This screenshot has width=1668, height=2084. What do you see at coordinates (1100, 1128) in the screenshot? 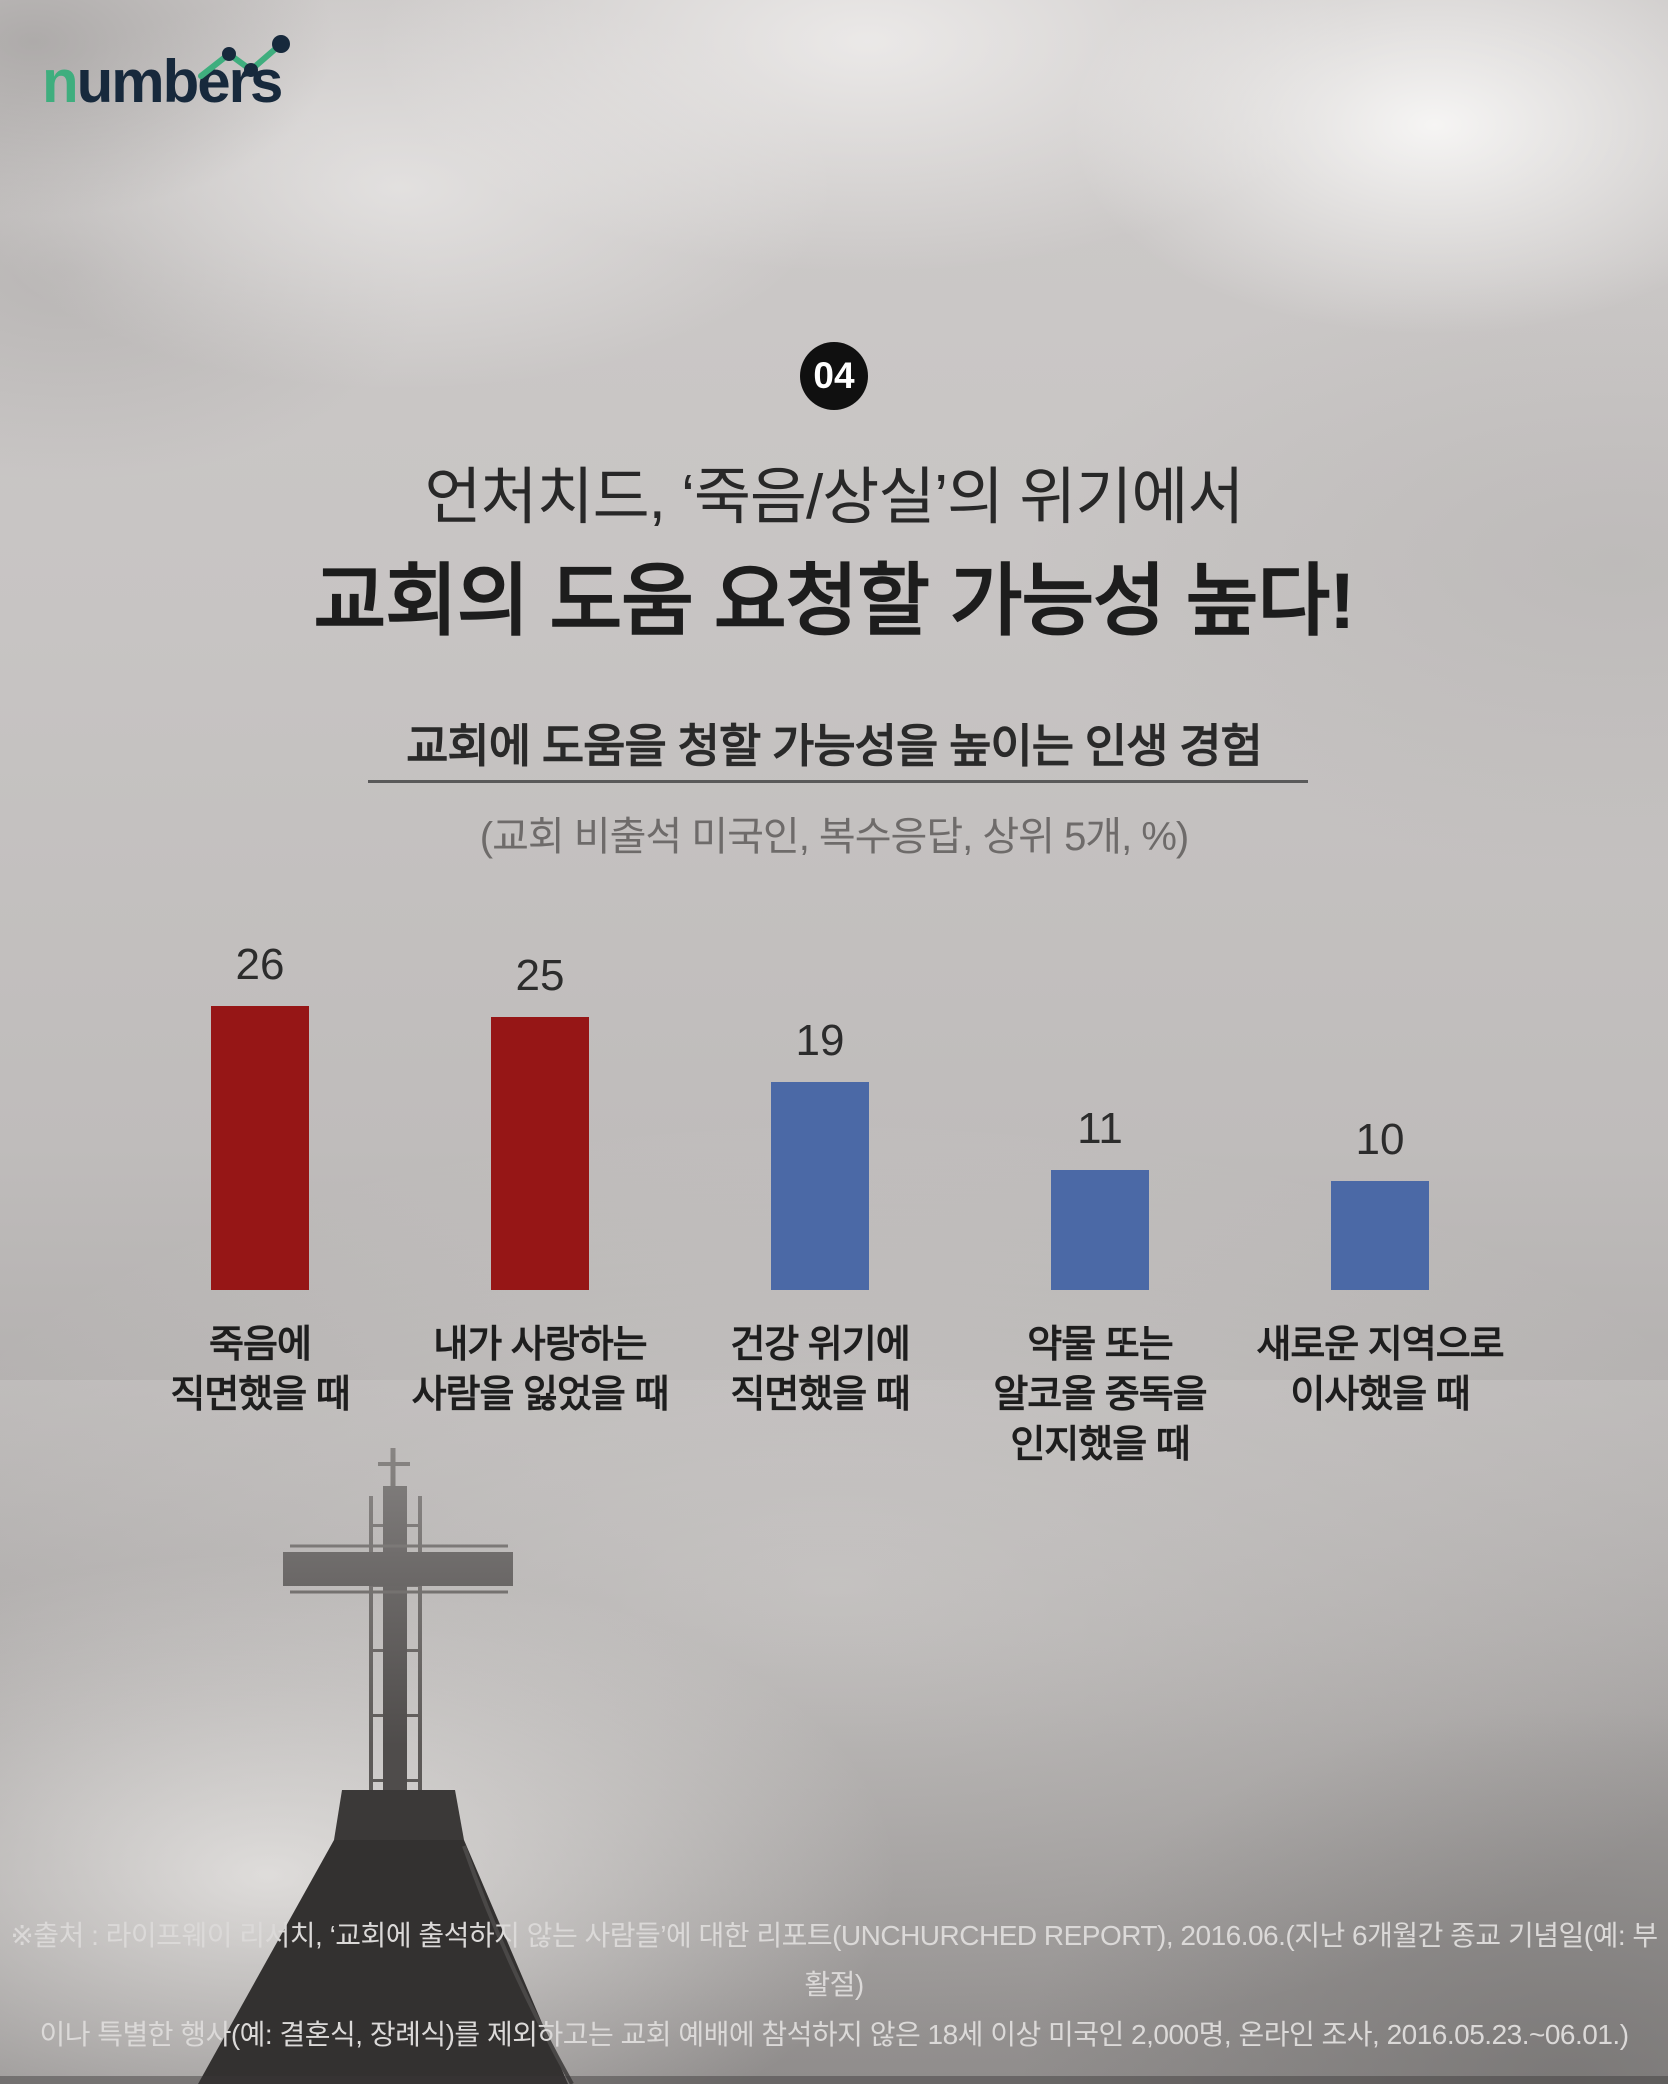
I see `bar-value-label: 11` at bounding box center [1100, 1128].